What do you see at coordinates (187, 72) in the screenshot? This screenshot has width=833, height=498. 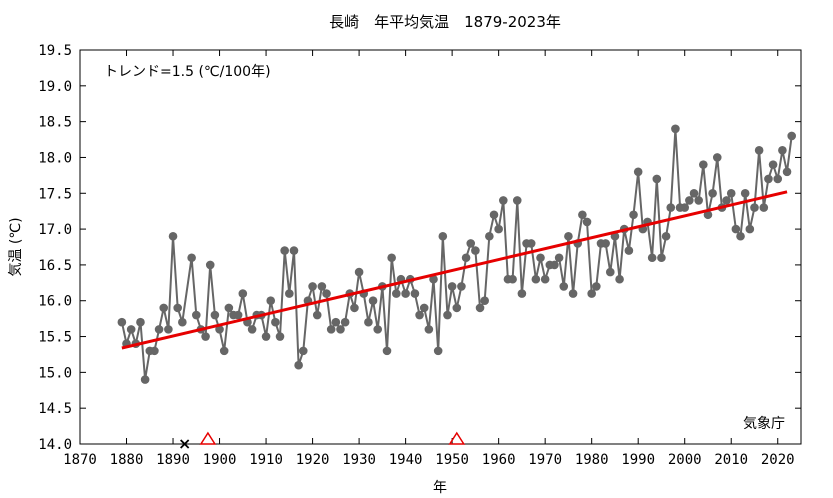 I see `trend-label: トレンド=1.5 (℃/100年)` at bounding box center [187, 72].